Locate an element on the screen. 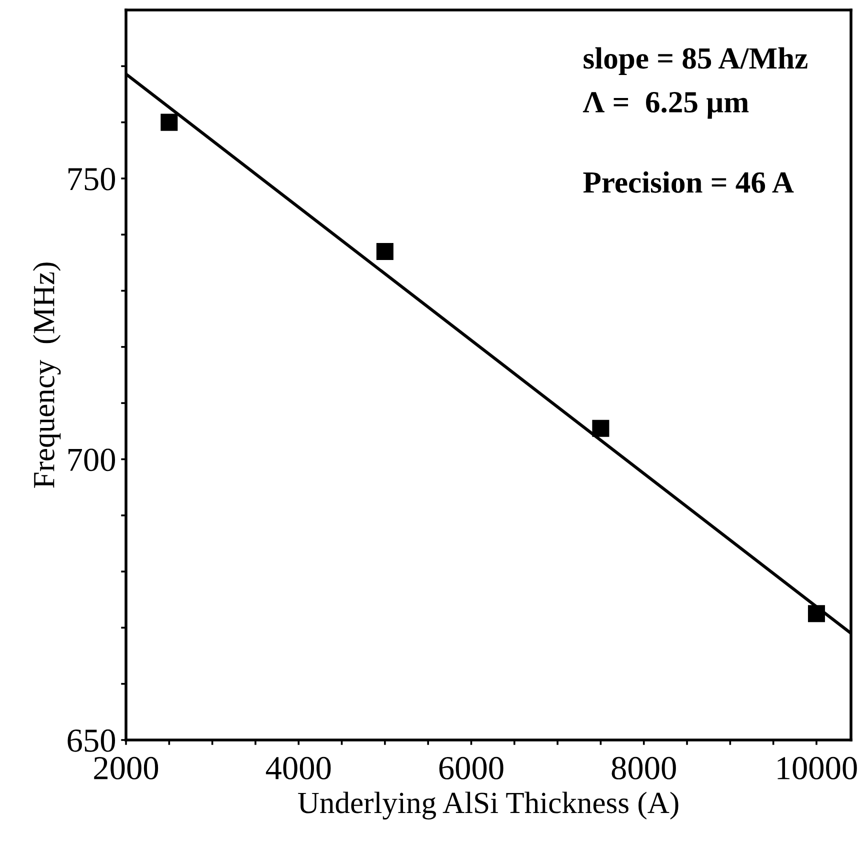  x-tick-label: 8000 is located at coordinates (644, 768).